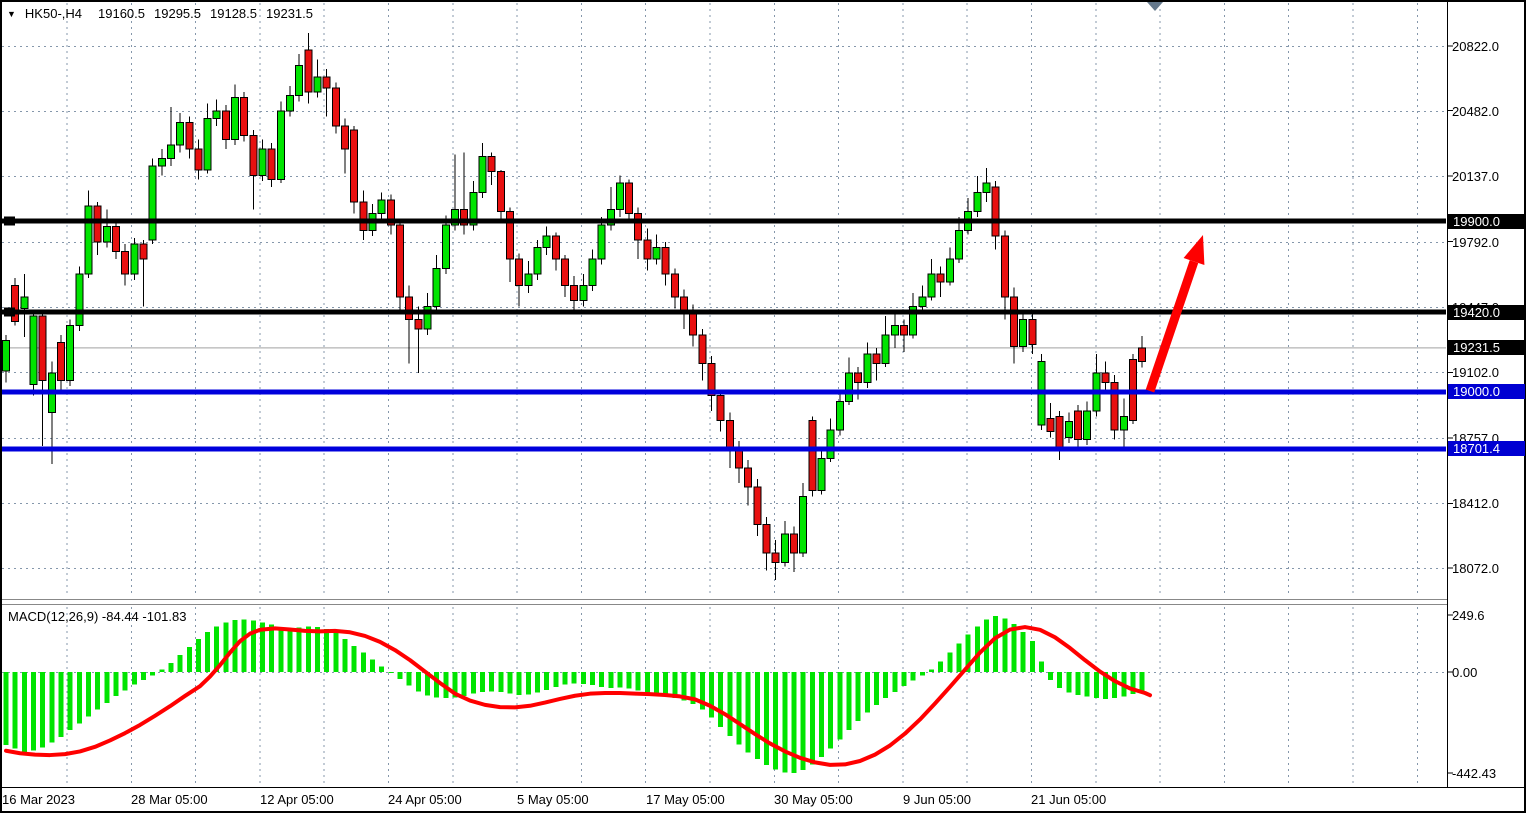  I want to click on time-axis-label: 5 May 05:00, so click(553, 799).